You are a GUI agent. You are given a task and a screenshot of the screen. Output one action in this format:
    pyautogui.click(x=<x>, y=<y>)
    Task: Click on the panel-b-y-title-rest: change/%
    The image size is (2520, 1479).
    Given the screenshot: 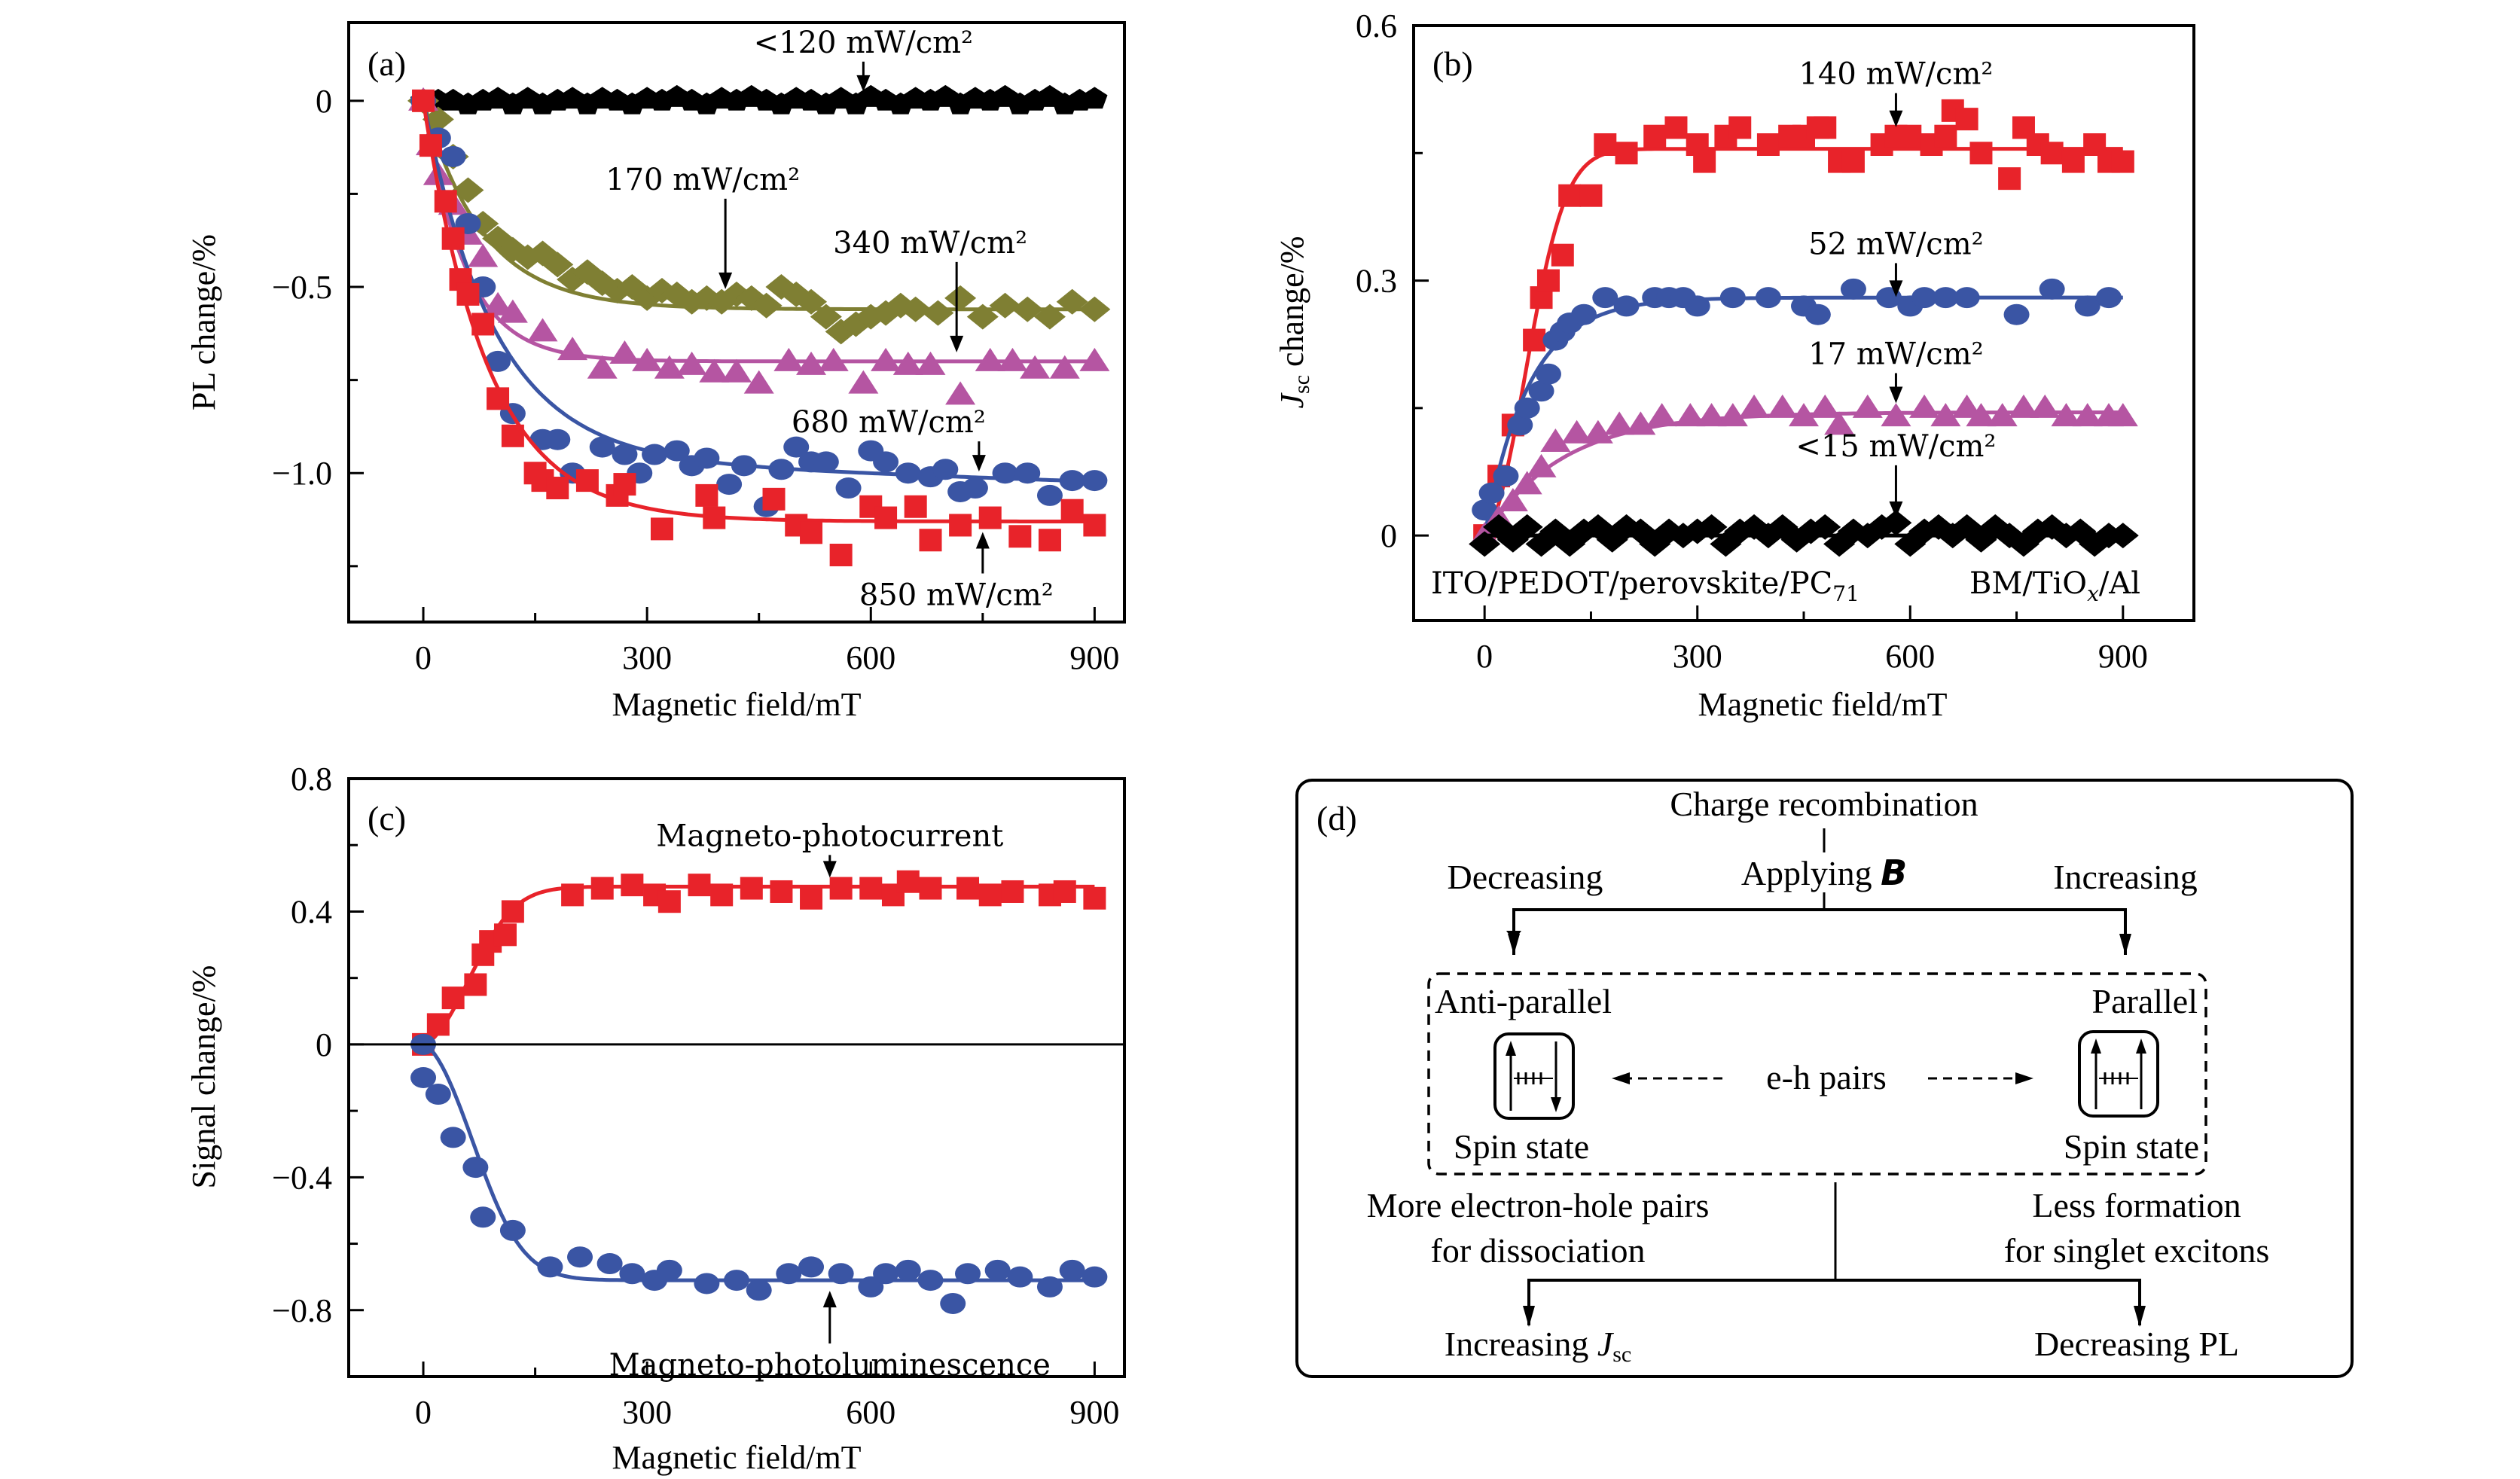 What is the action you would take?
    pyautogui.click(x=1292, y=305)
    